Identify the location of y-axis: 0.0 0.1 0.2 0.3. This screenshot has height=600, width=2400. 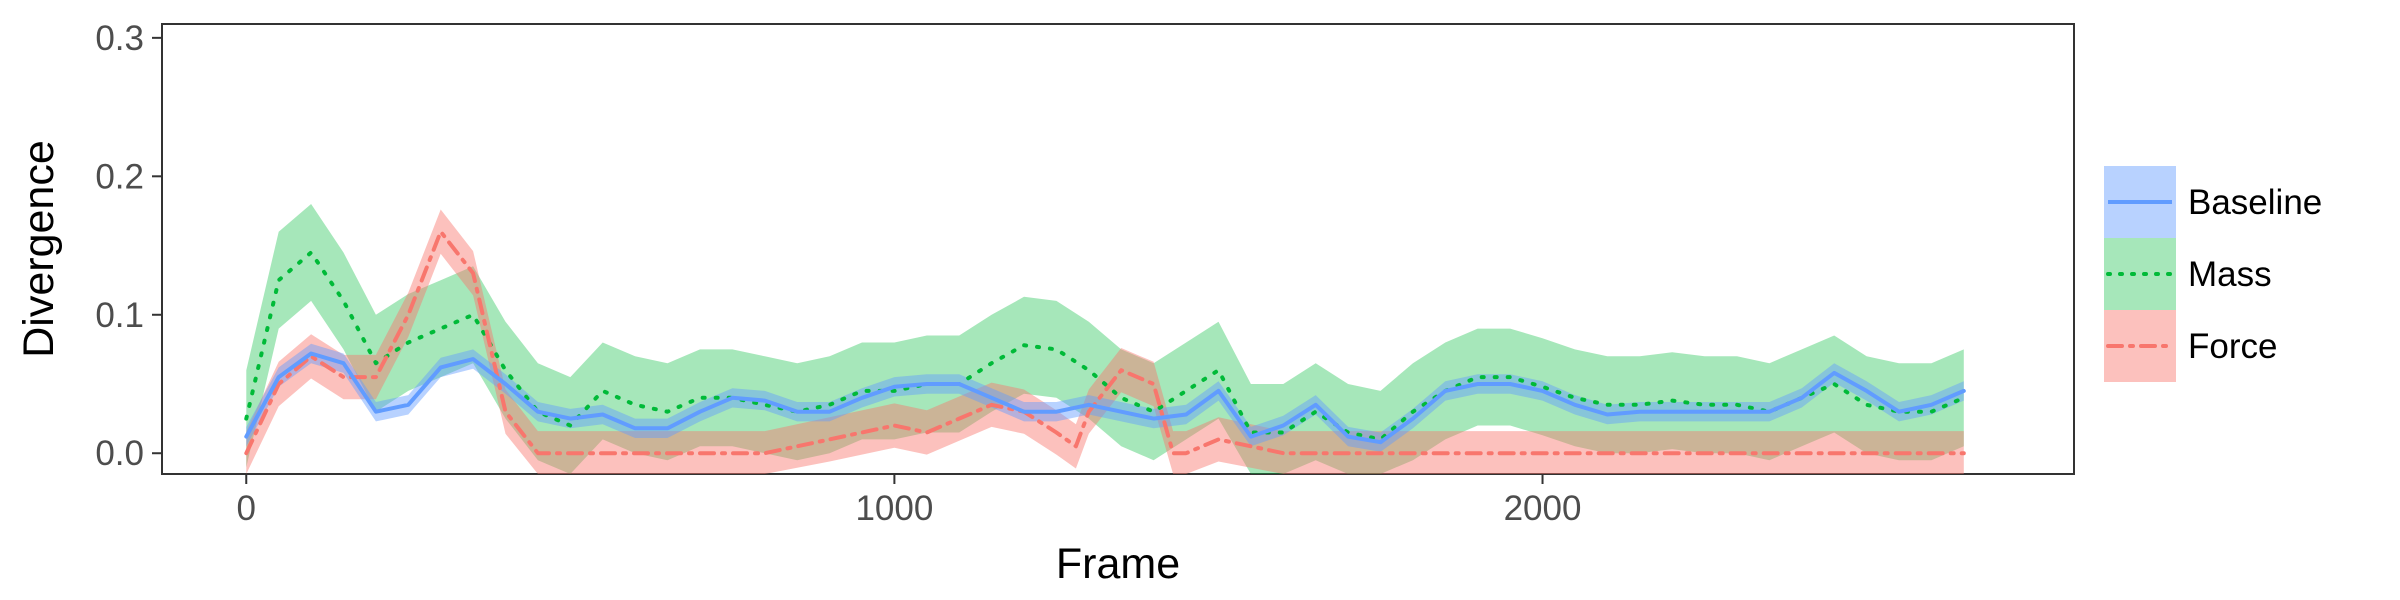
(128, 246).